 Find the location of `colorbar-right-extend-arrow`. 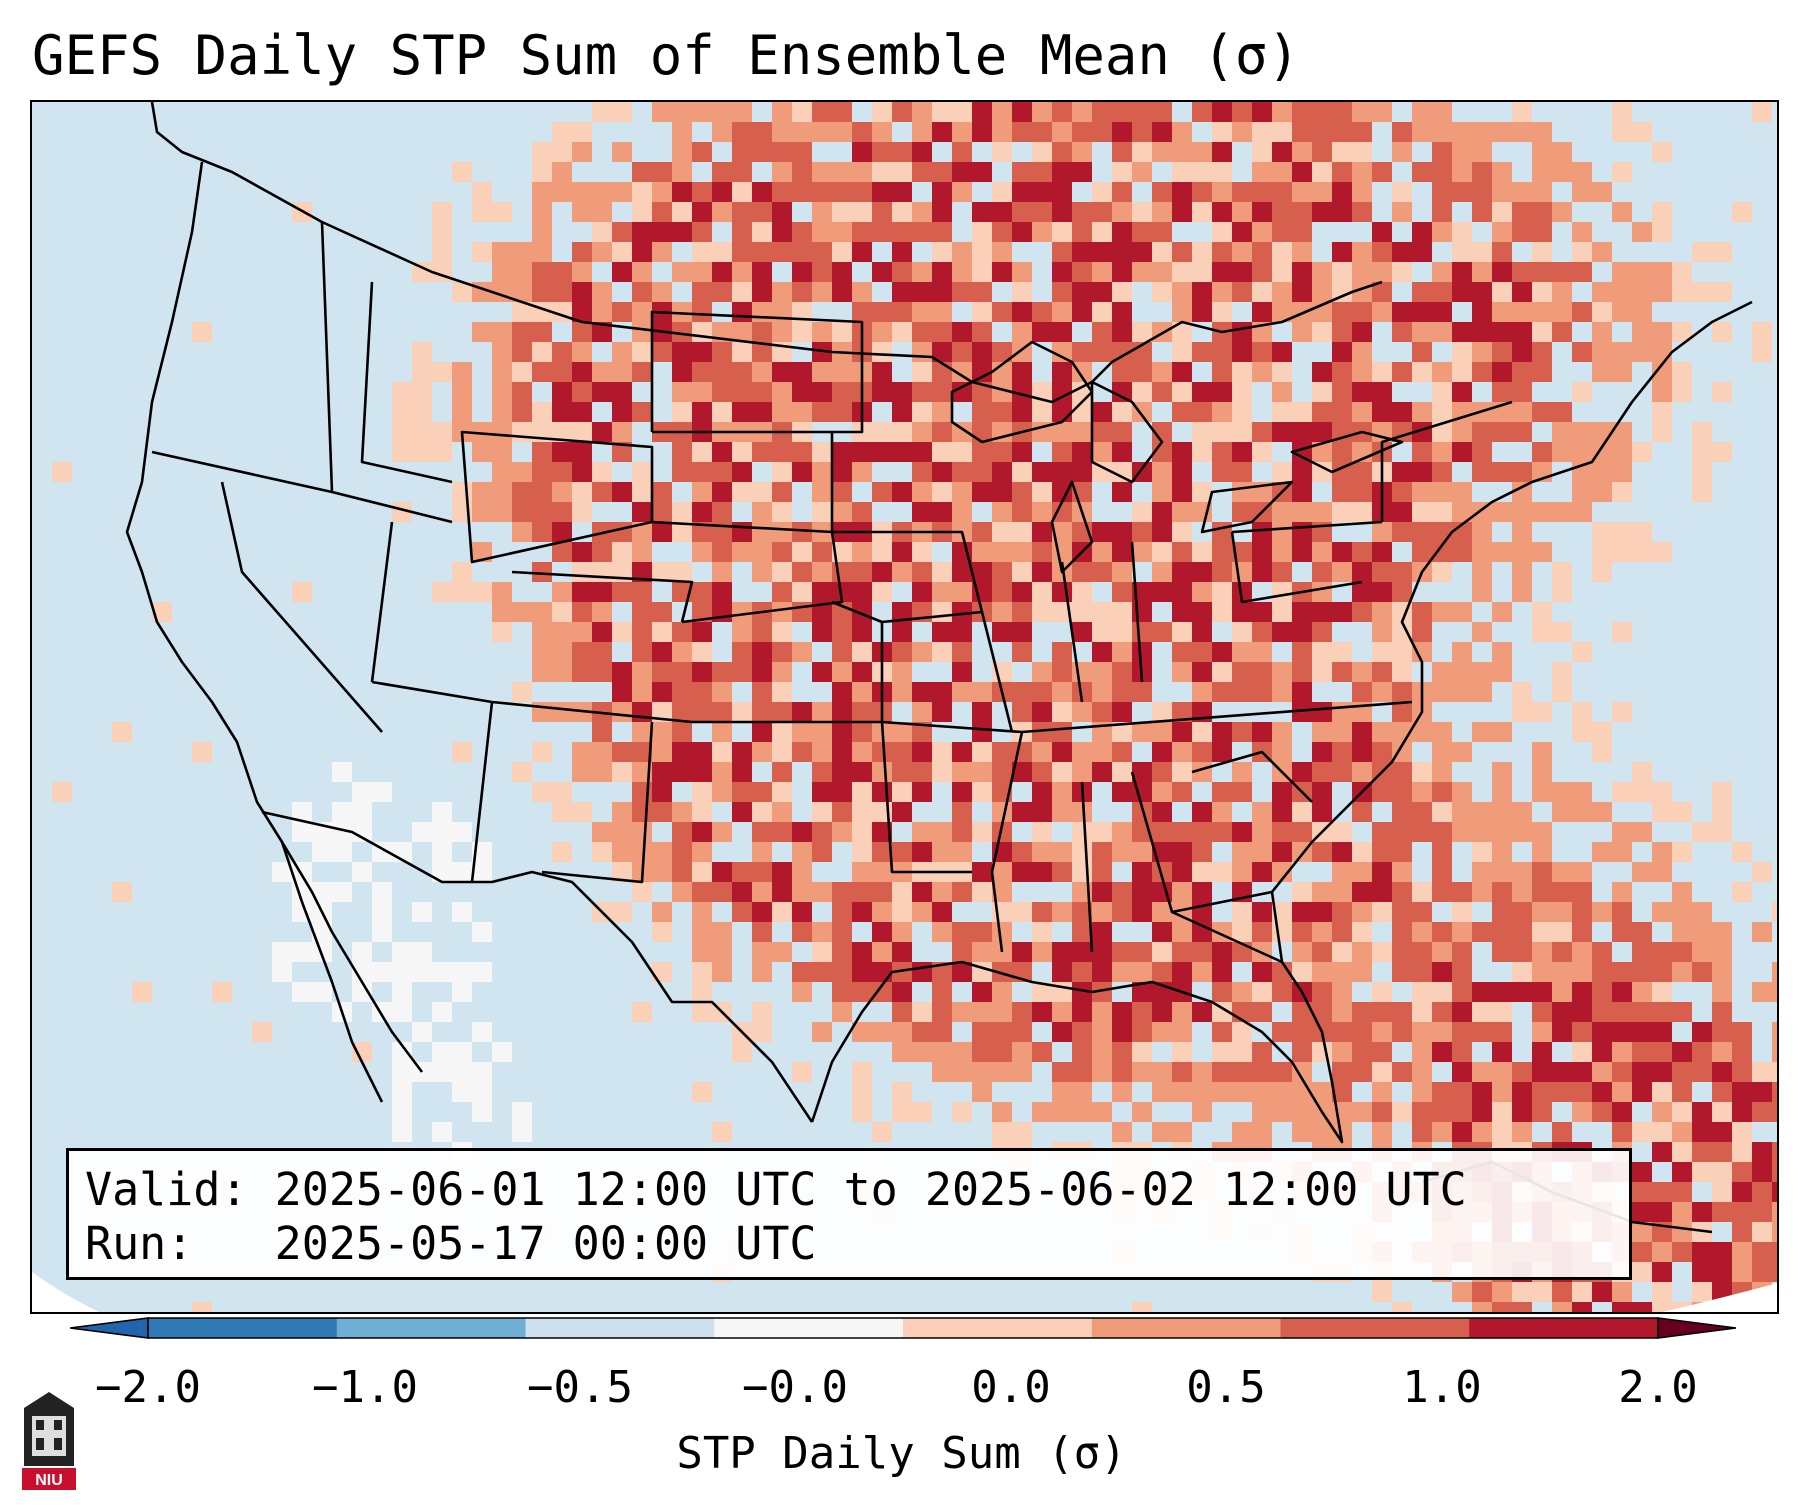

colorbar-right-extend-arrow is located at coordinates (1696, 1328).